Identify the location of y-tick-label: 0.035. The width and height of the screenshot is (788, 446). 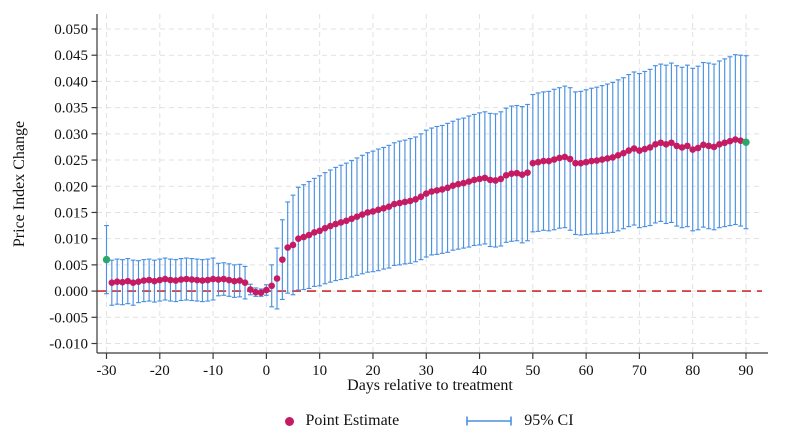
(71, 109).